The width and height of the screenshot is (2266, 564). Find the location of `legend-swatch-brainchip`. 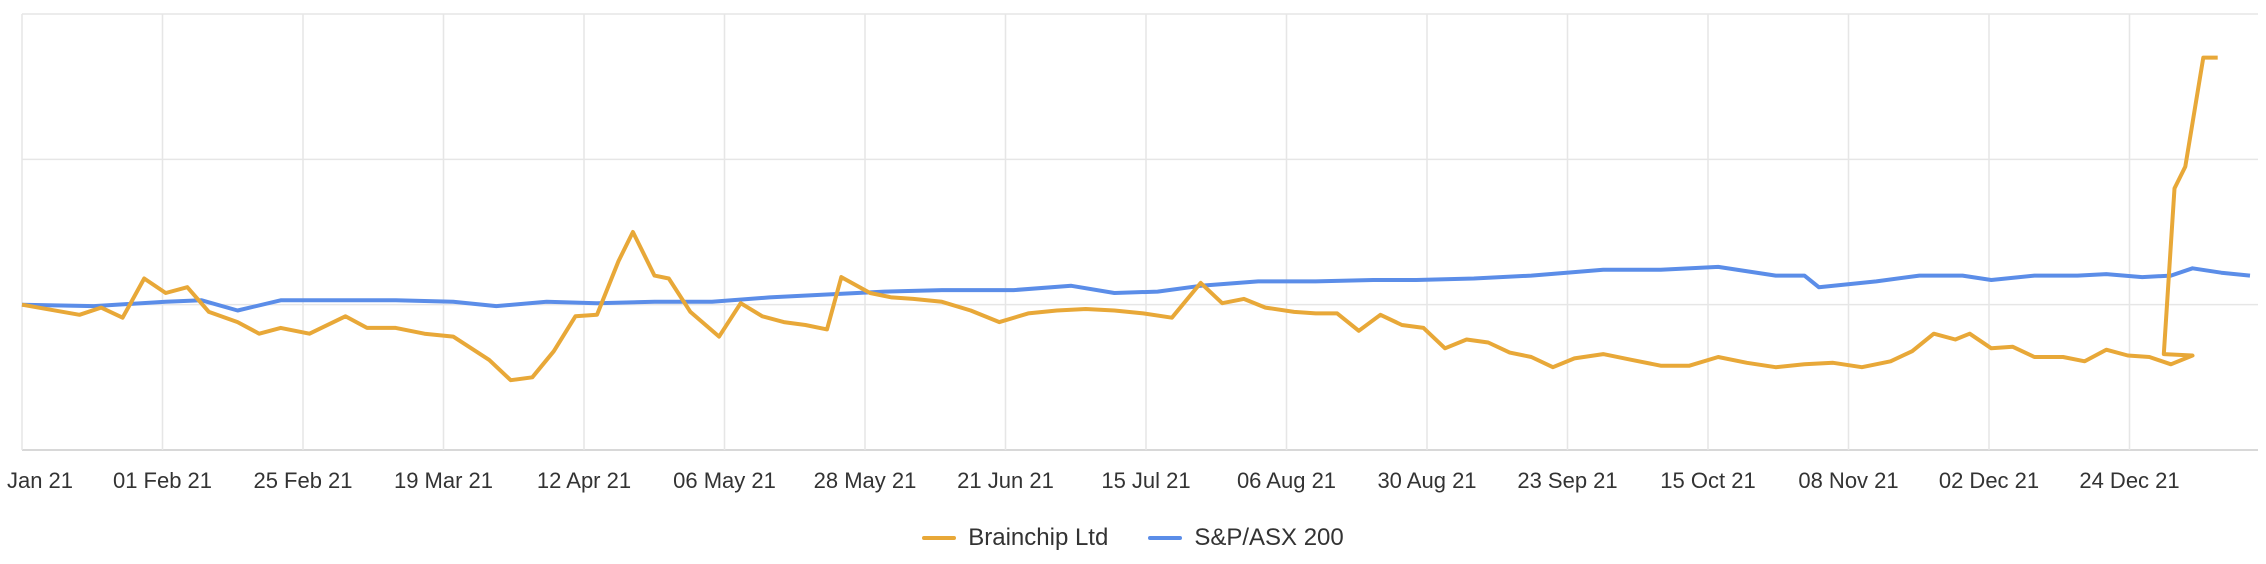

legend-swatch-brainchip is located at coordinates (939, 538).